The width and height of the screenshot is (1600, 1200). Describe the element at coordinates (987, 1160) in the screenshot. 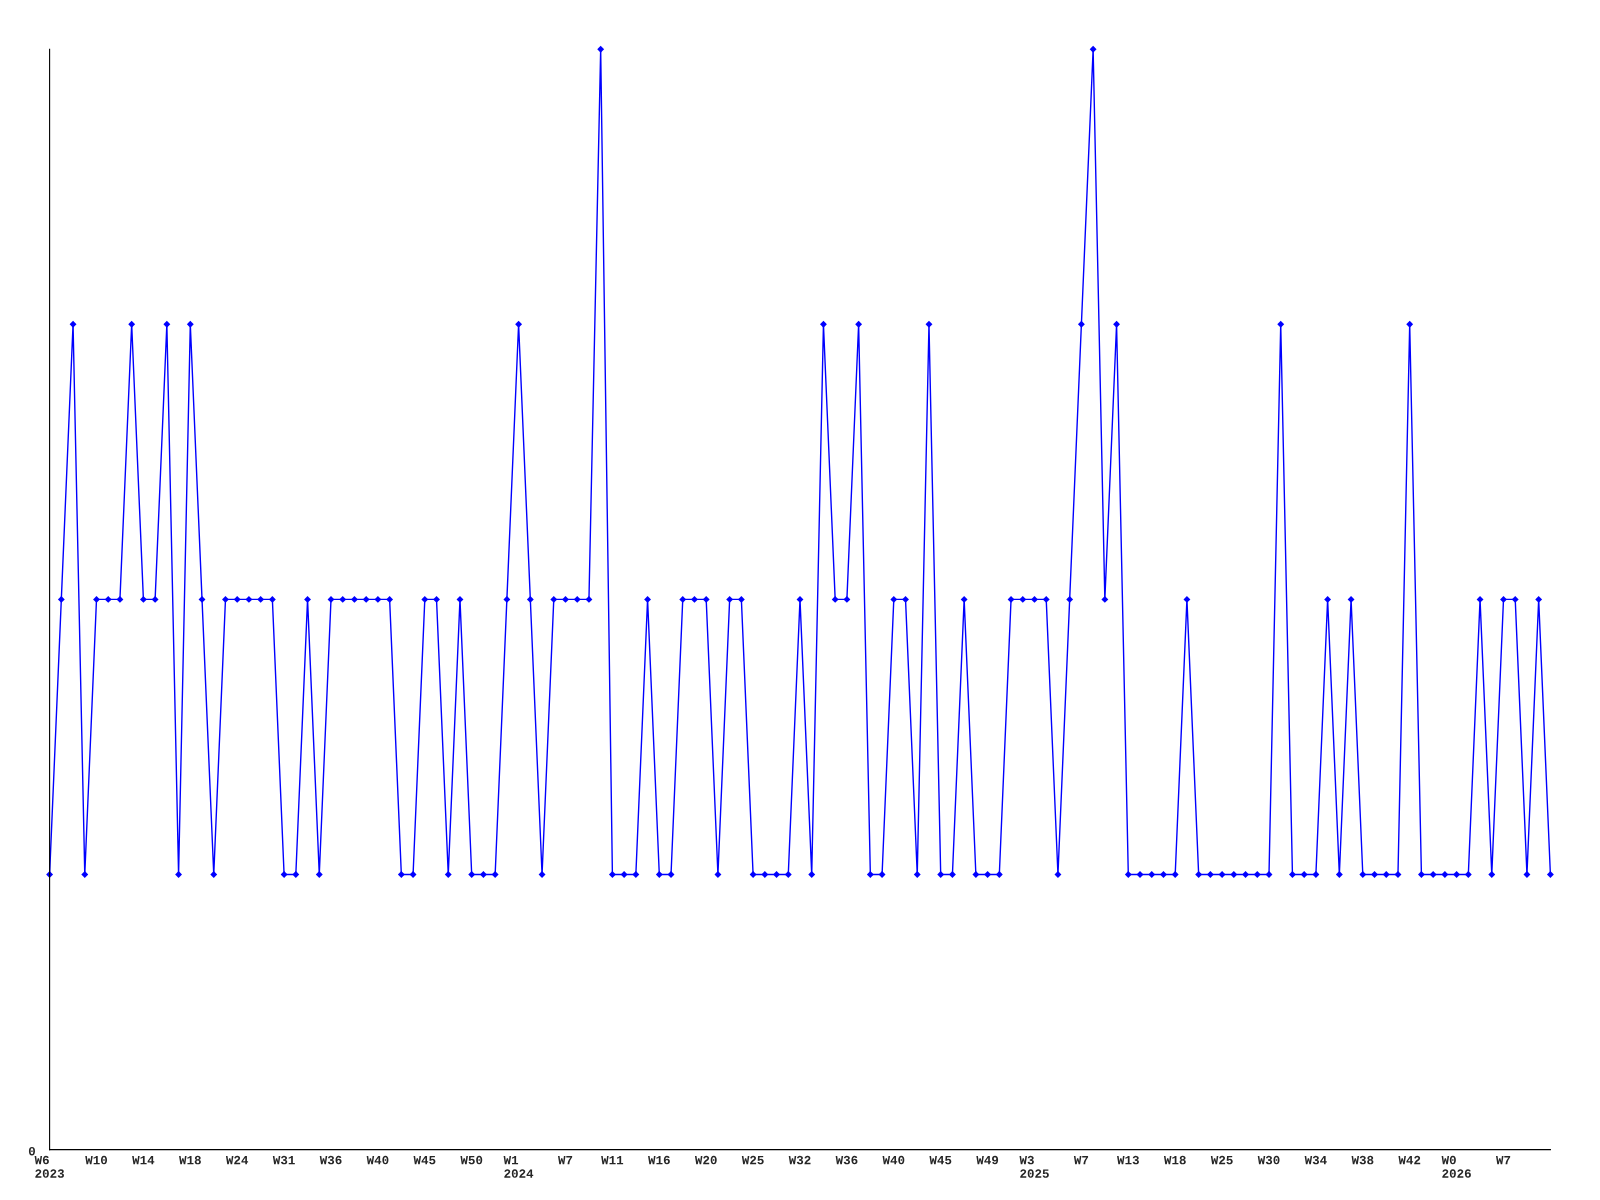

I see `x-tick-label: W49` at that location.